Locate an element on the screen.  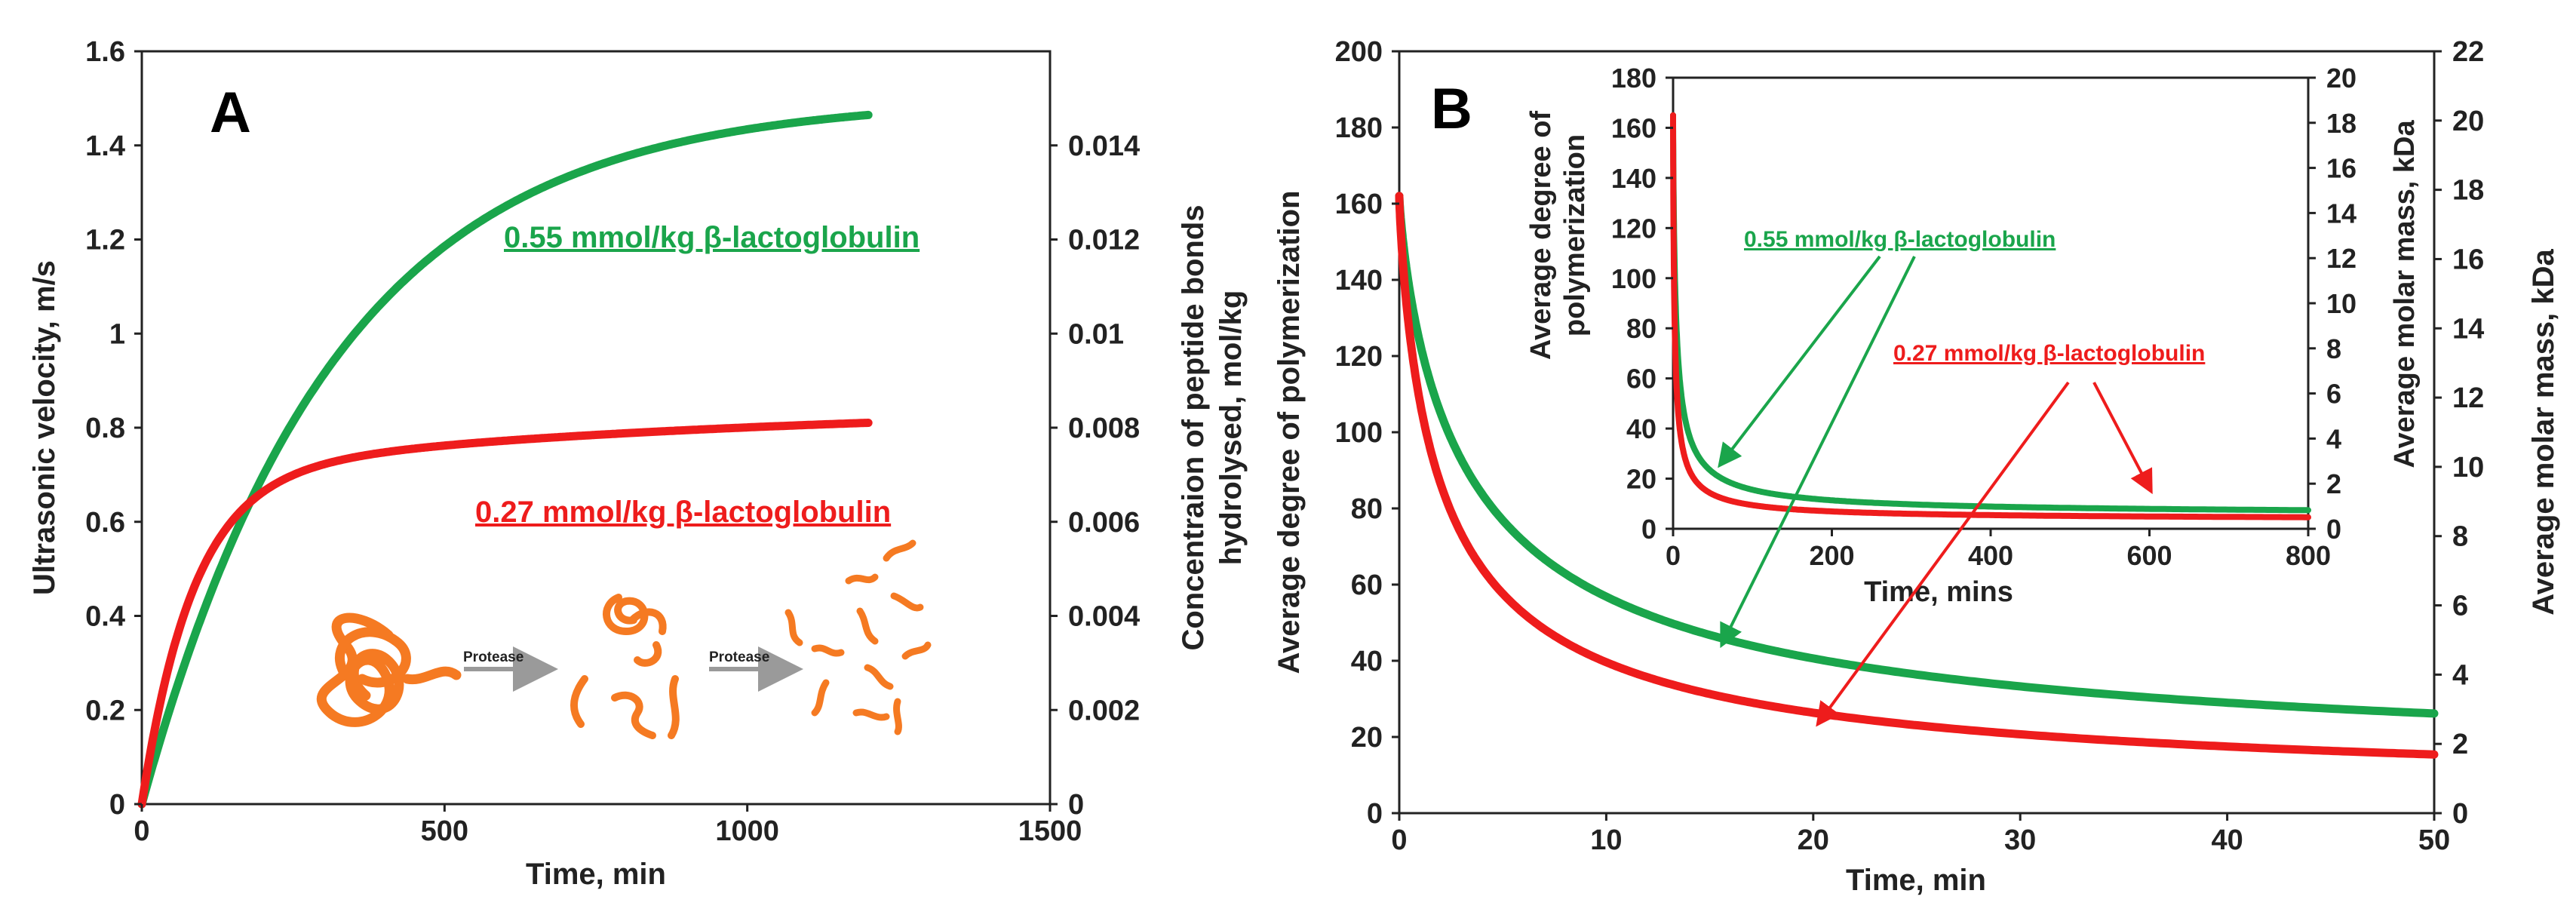
i-series-red-line is located at coordinates (1990, 316).